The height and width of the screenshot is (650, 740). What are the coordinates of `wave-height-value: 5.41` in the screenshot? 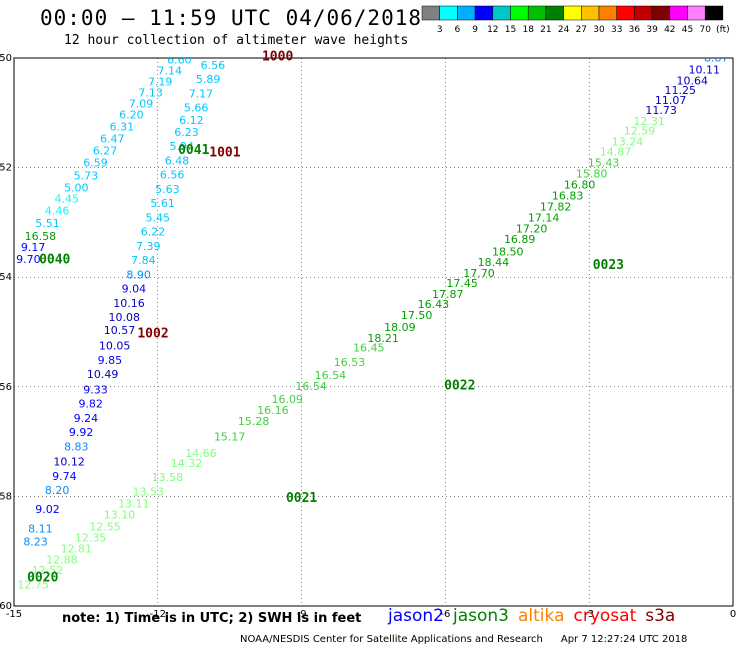 It's located at (239, 18).